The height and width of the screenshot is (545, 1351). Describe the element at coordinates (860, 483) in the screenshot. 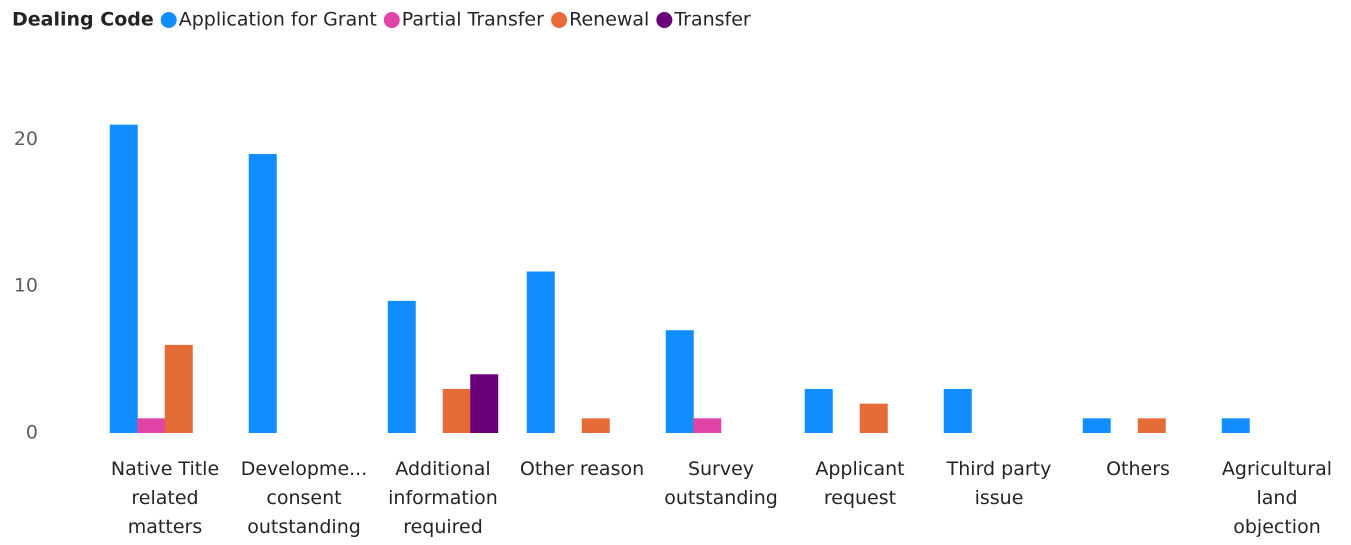

I see `x-tick-label: Applicant request` at that location.